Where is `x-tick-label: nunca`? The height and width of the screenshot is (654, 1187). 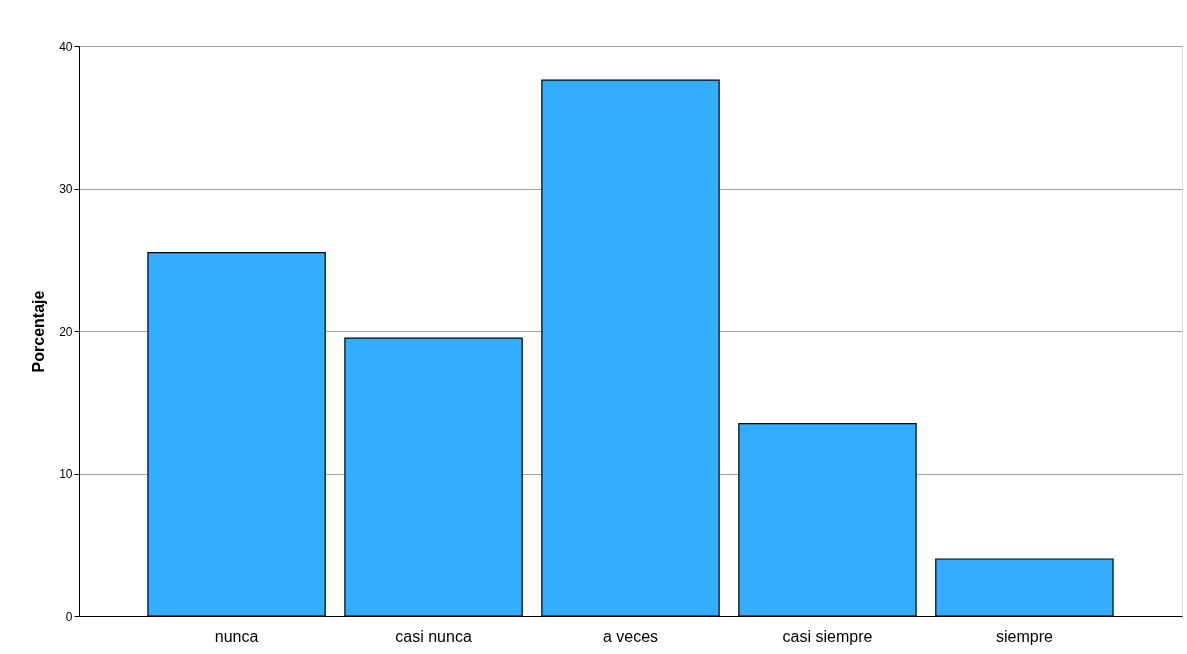
x-tick-label: nunca is located at coordinates (236, 636).